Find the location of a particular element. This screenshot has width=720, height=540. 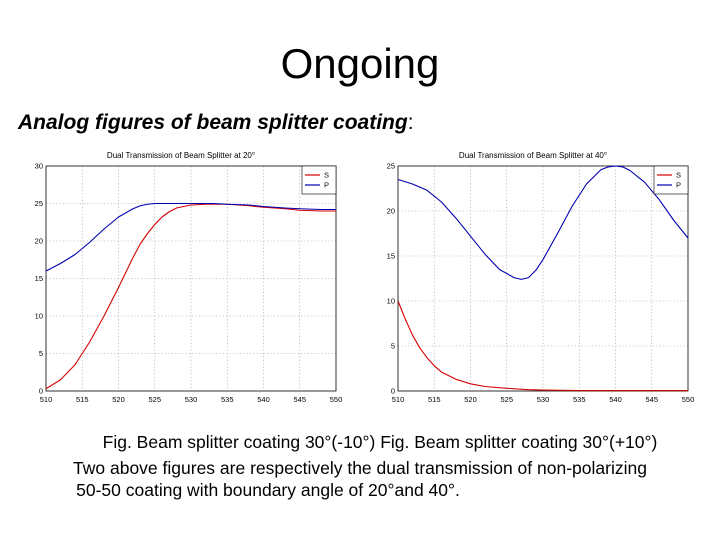

subtitle-colon: : is located at coordinates (410, 122).